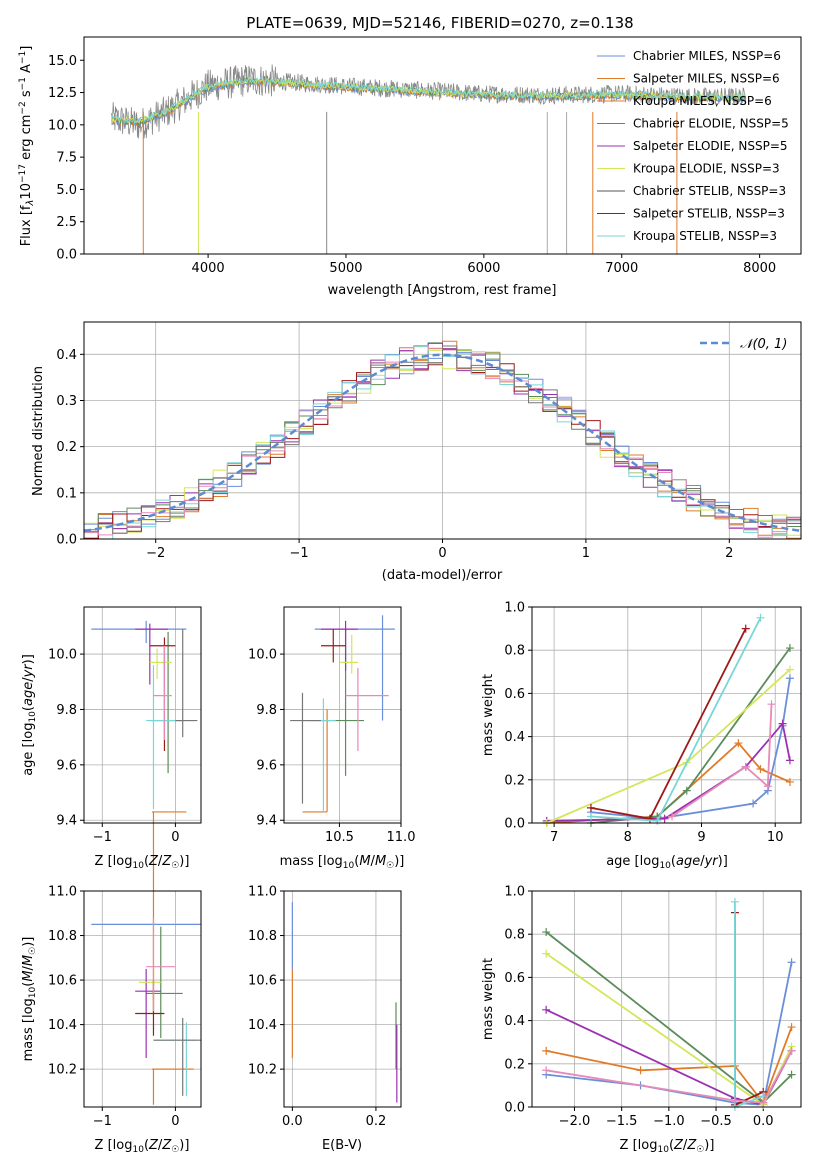 The height and width of the screenshot is (1170, 819). What do you see at coordinates (669, 1121) in the screenshot?
I see `x-tick-label: −1.0` at bounding box center [669, 1121].